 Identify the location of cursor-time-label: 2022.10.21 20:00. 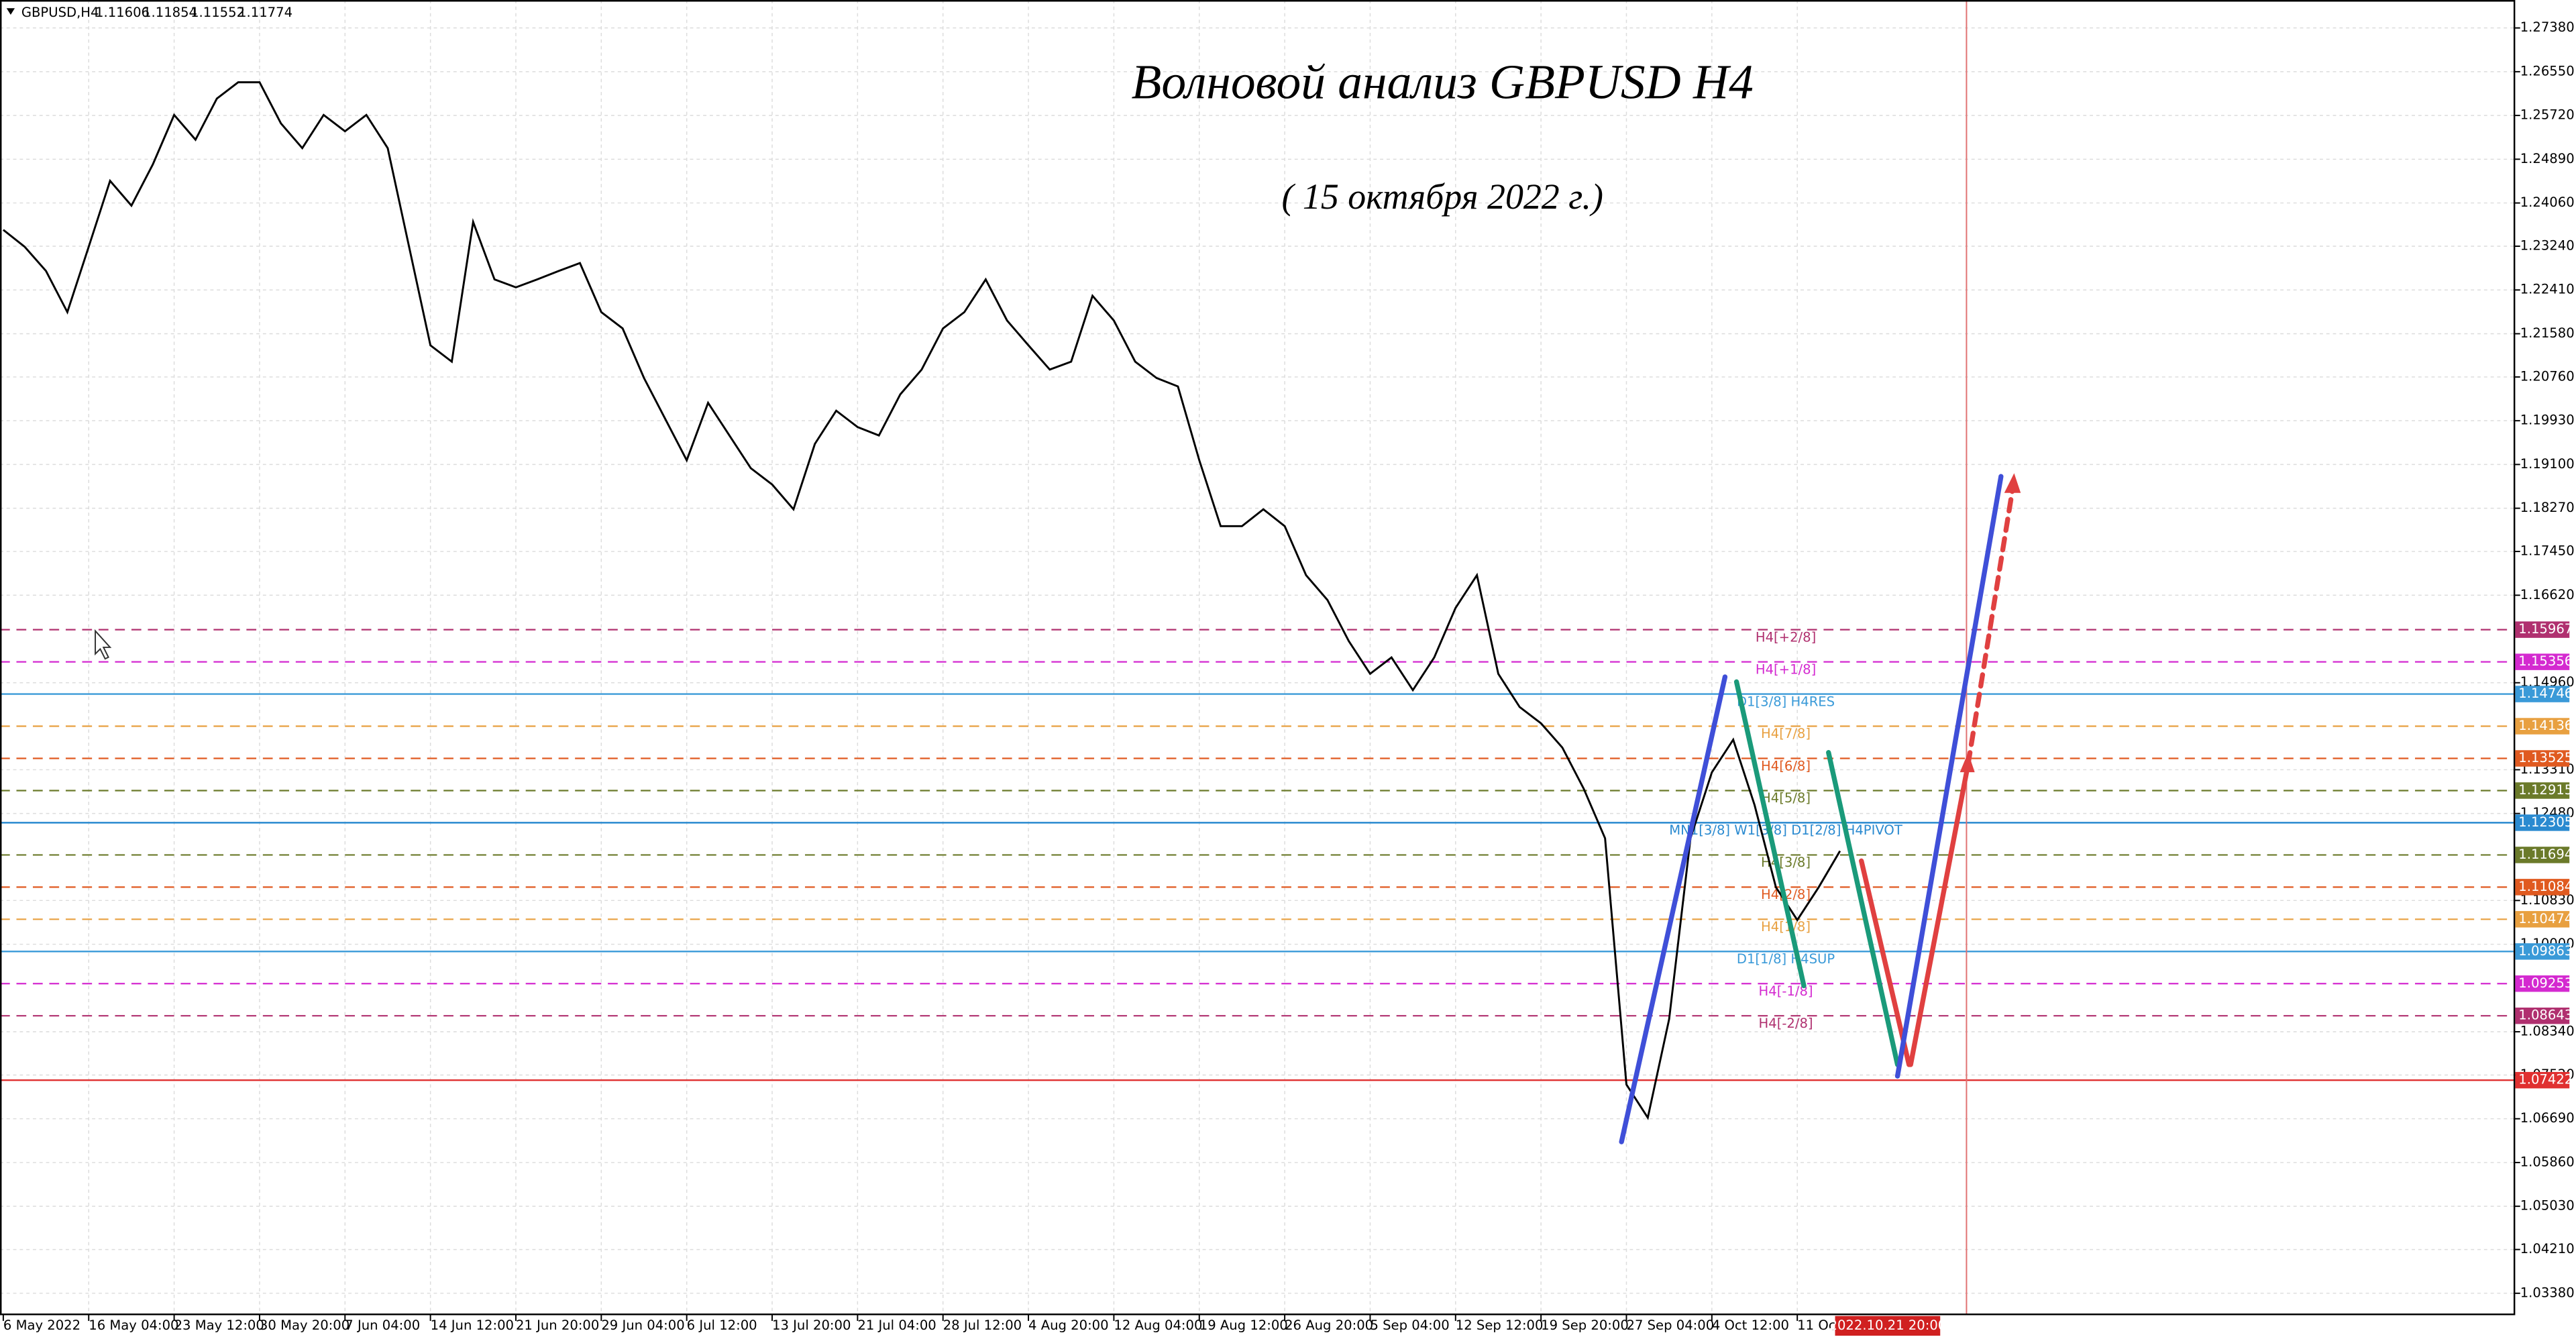
(1888, 1325).